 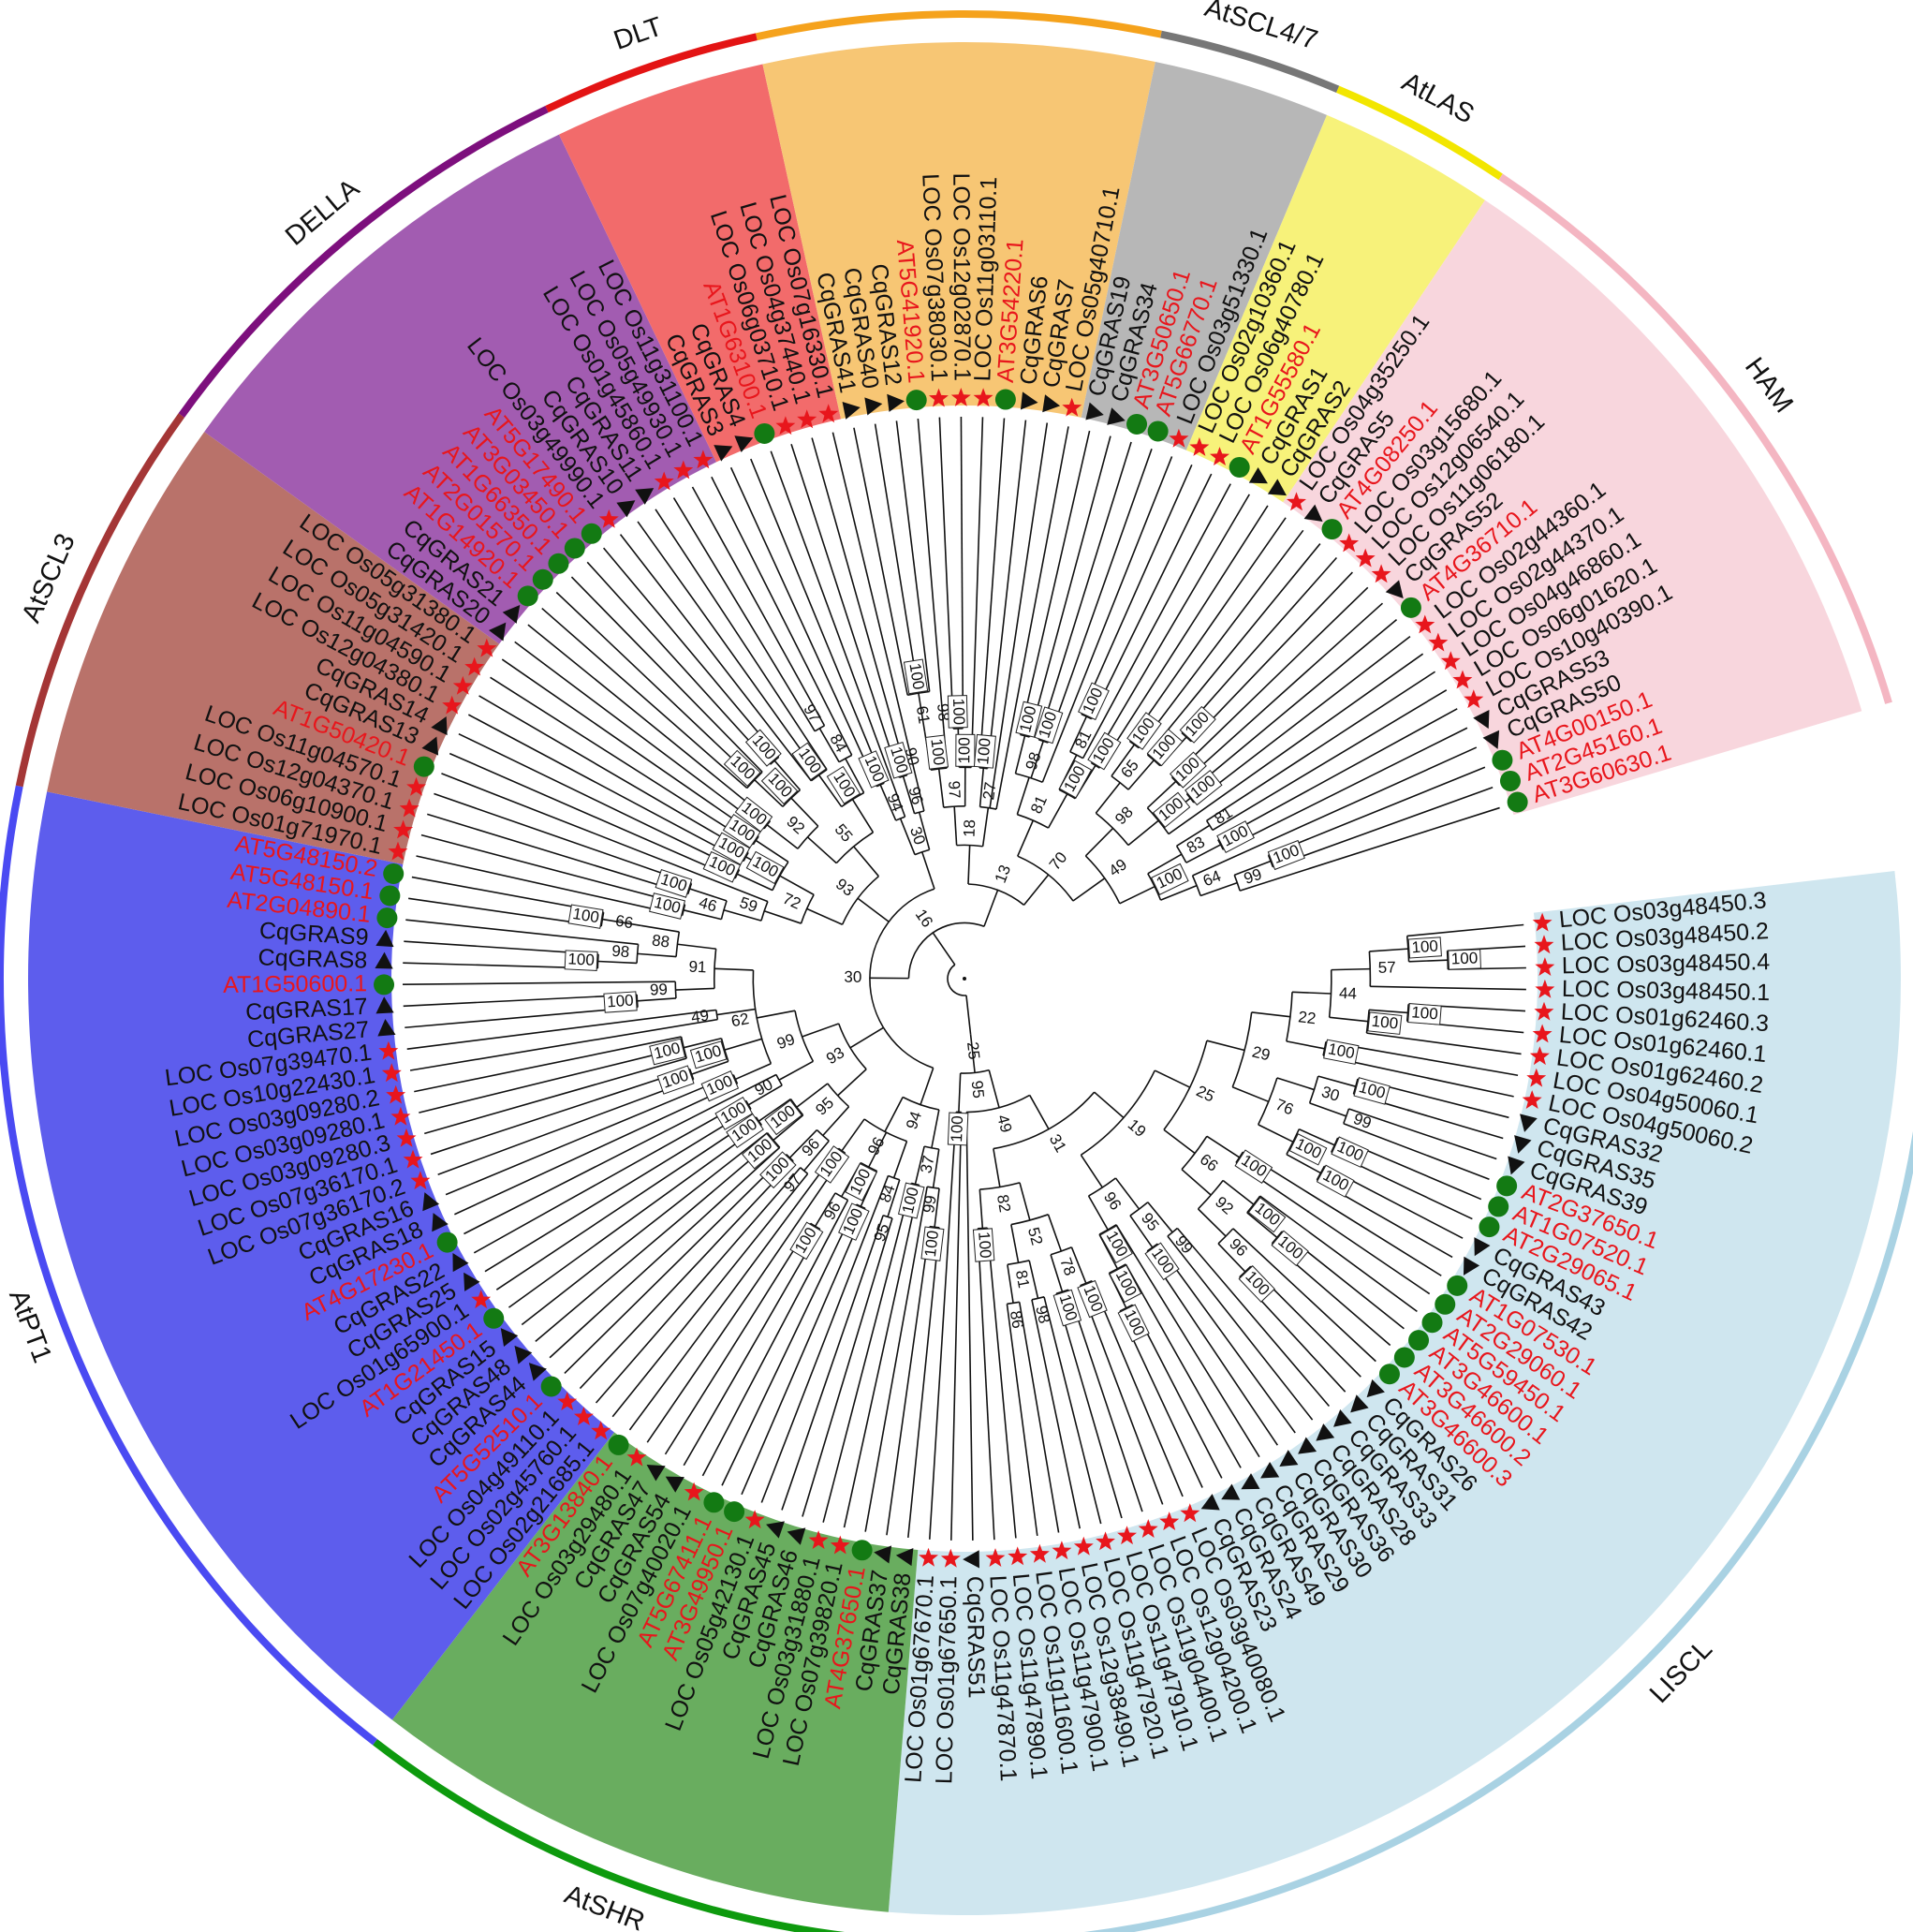 What do you see at coordinates (1138, 1128) in the screenshot?
I see `bootstrap-box: 19` at bounding box center [1138, 1128].